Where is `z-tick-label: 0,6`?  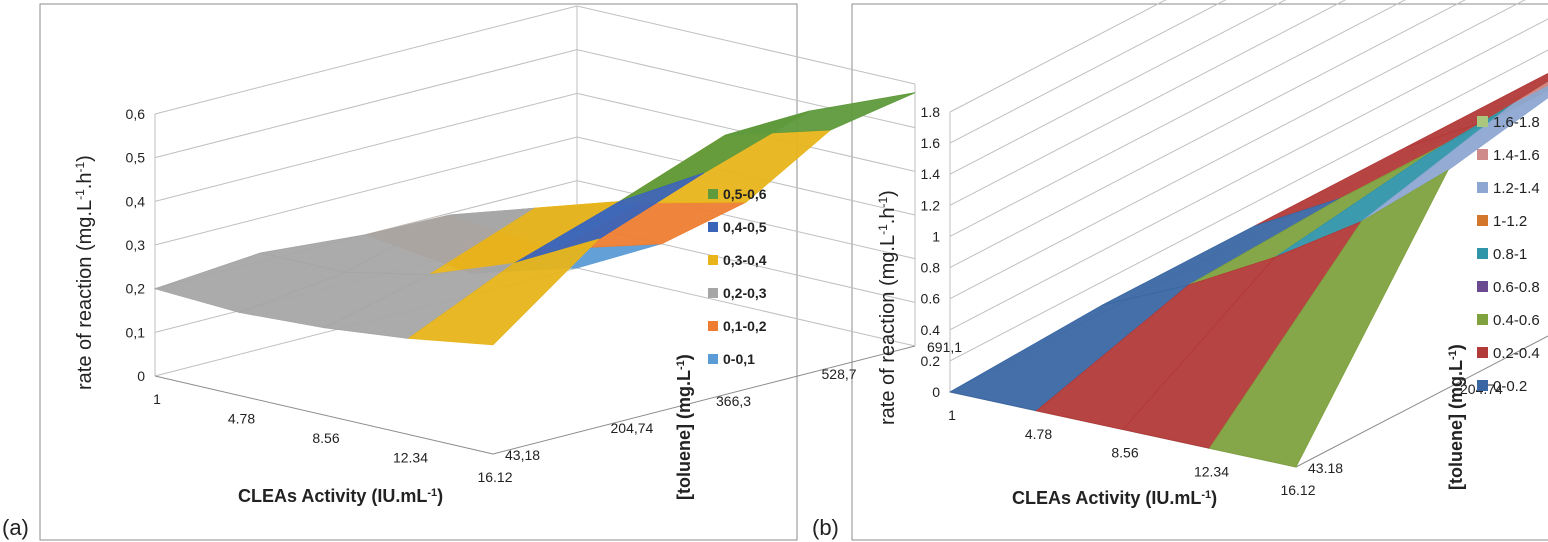 z-tick-label: 0,6 is located at coordinates (136, 114).